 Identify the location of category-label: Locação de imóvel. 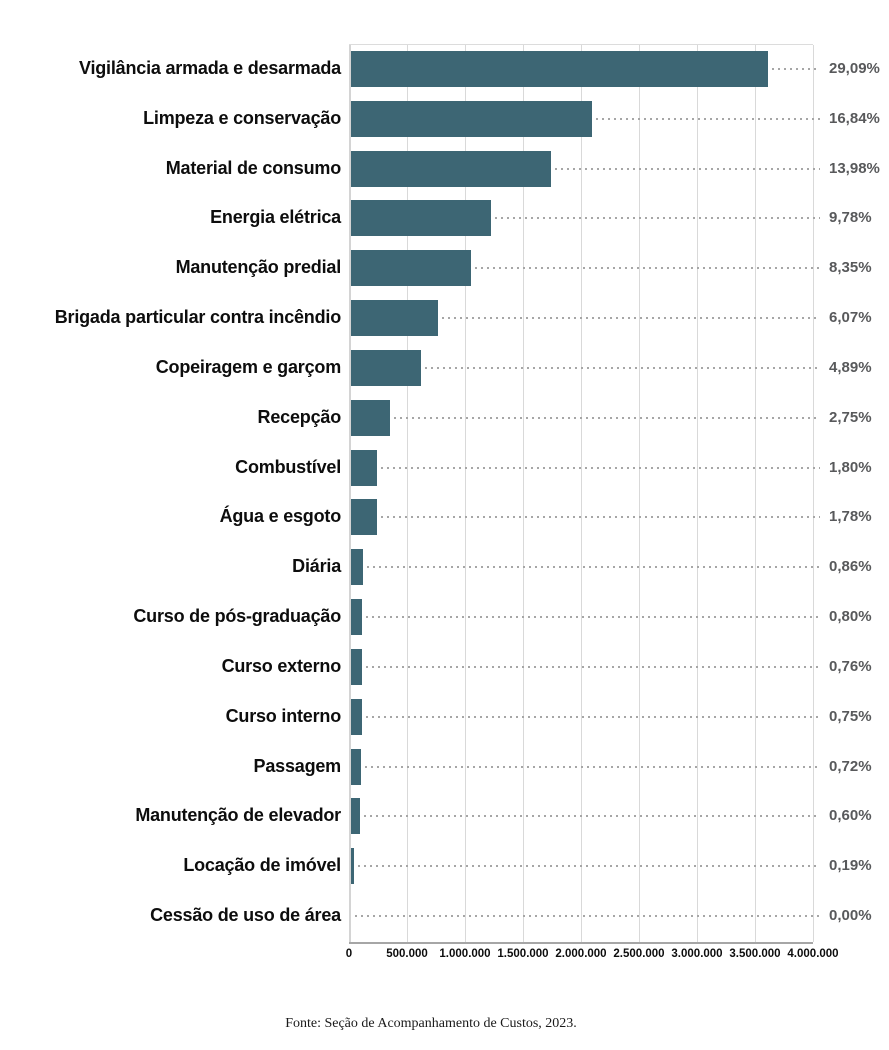
(262, 865).